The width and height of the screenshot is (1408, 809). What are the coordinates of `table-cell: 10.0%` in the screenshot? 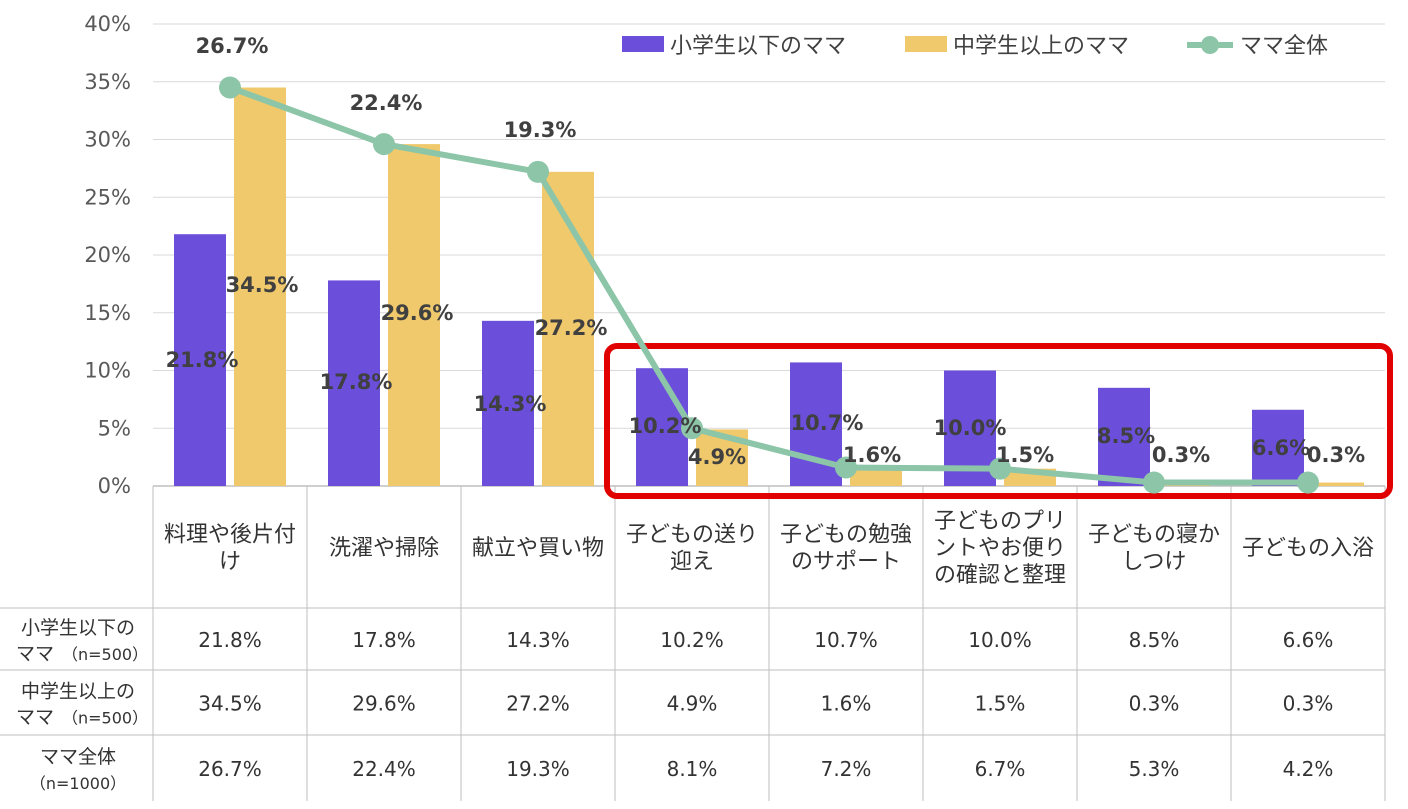 It's located at (1000, 640).